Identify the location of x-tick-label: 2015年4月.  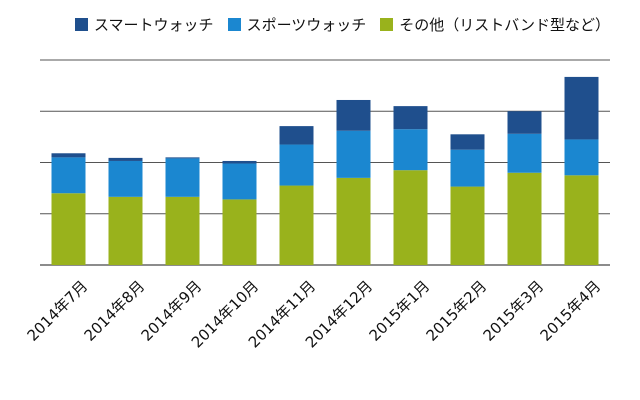
(571, 311).